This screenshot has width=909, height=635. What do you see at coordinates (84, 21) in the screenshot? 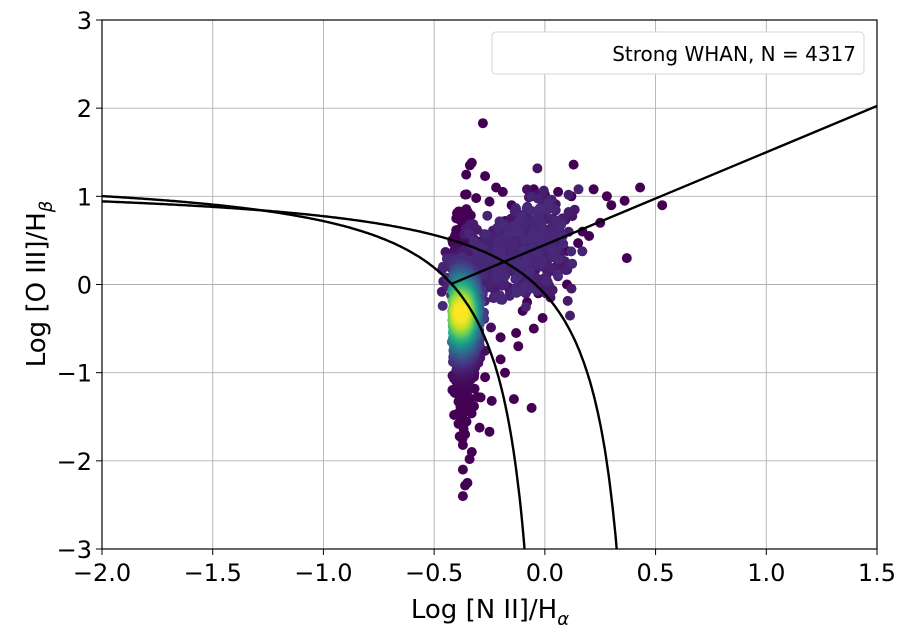
I see `y-tick-label: 3` at bounding box center [84, 21].